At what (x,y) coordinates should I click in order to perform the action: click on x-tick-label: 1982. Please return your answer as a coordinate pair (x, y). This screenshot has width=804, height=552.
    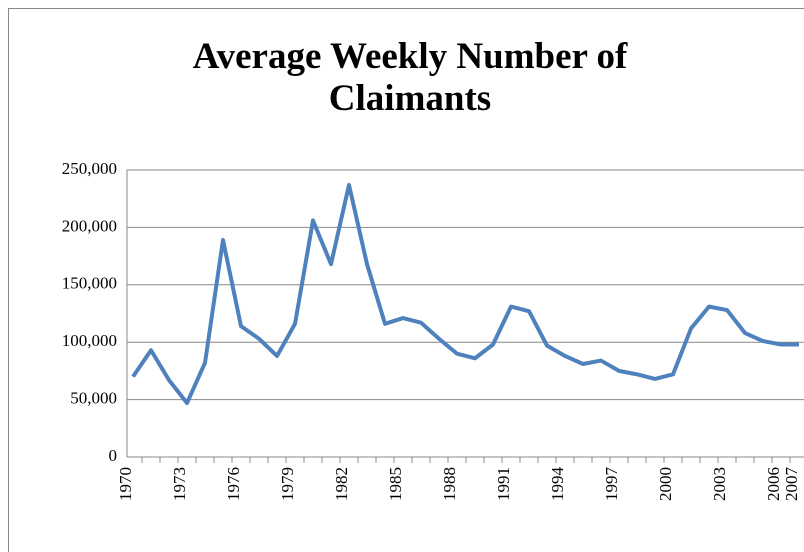
    Looking at the image, I should click on (341, 484).